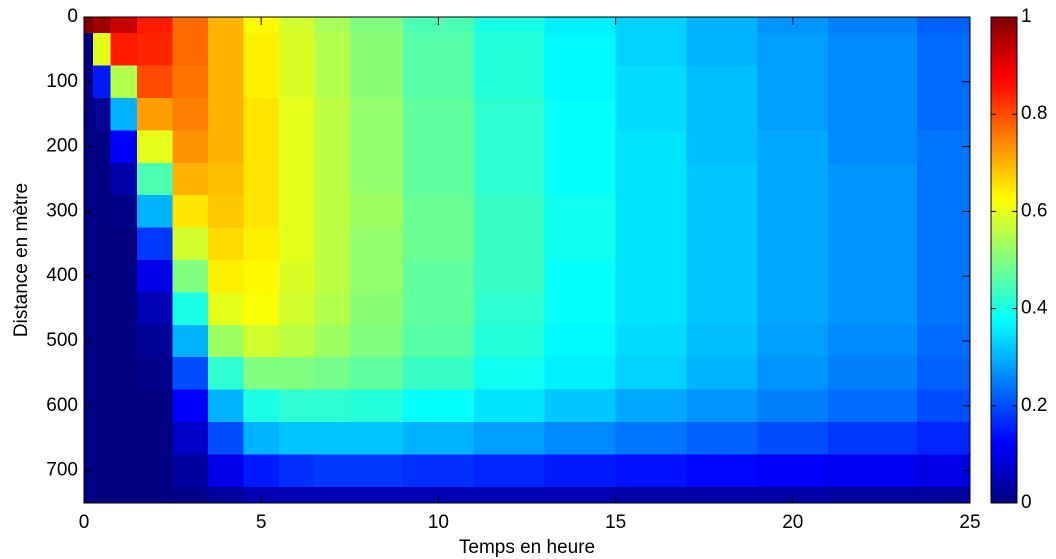 The height and width of the screenshot is (559, 1056). I want to click on x-tick-label: 10, so click(438, 522).